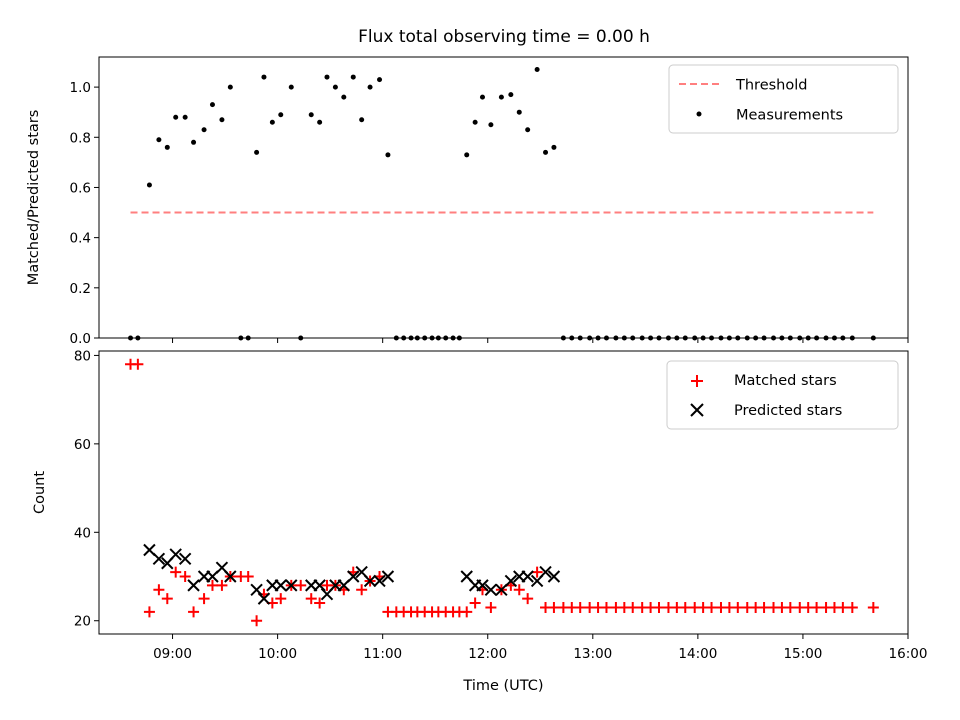 The image size is (960, 720). Describe the element at coordinates (788, 411) in the screenshot. I see `predicted-stars-legend-label: Predicted stars` at that location.